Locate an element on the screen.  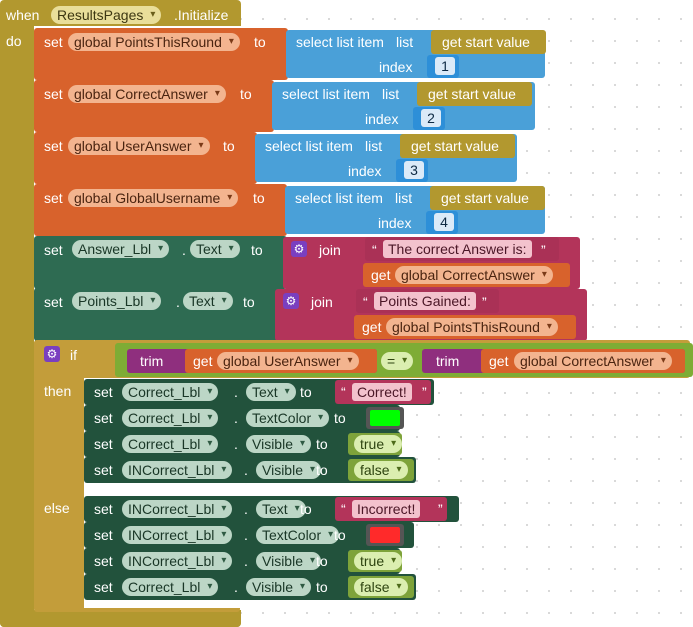
global-var-dropdown: global GlobalUsername is located at coordinates (153, 198).